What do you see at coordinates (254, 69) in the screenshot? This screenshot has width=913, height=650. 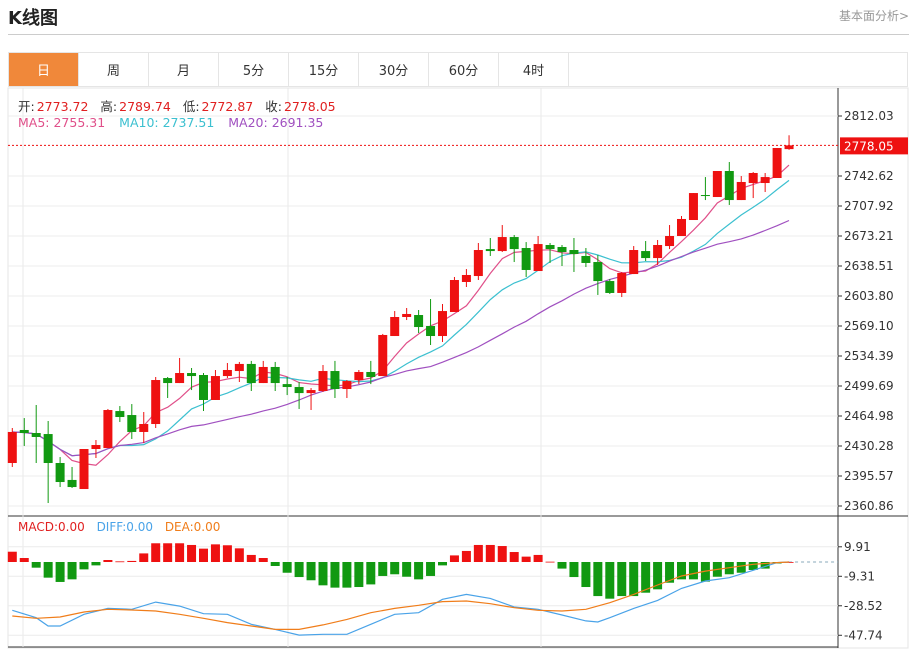 I see `tab-5min: 5分` at bounding box center [254, 69].